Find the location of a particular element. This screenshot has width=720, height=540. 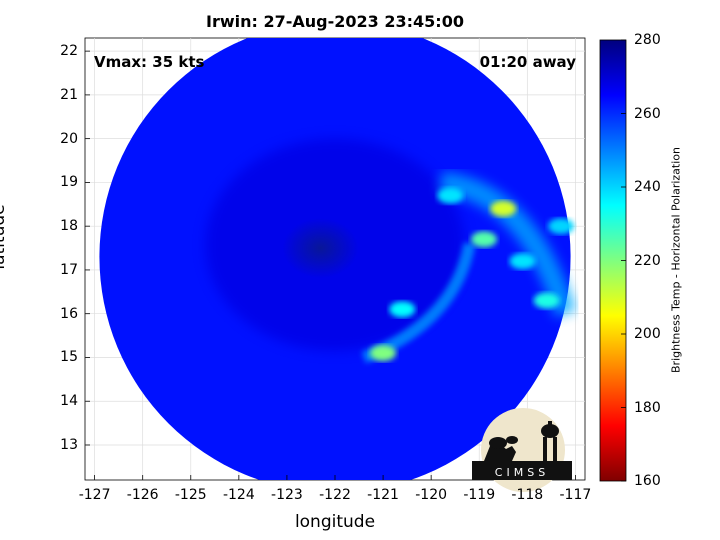

colorbar-tick-label: 180 is located at coordinates (647, 407).